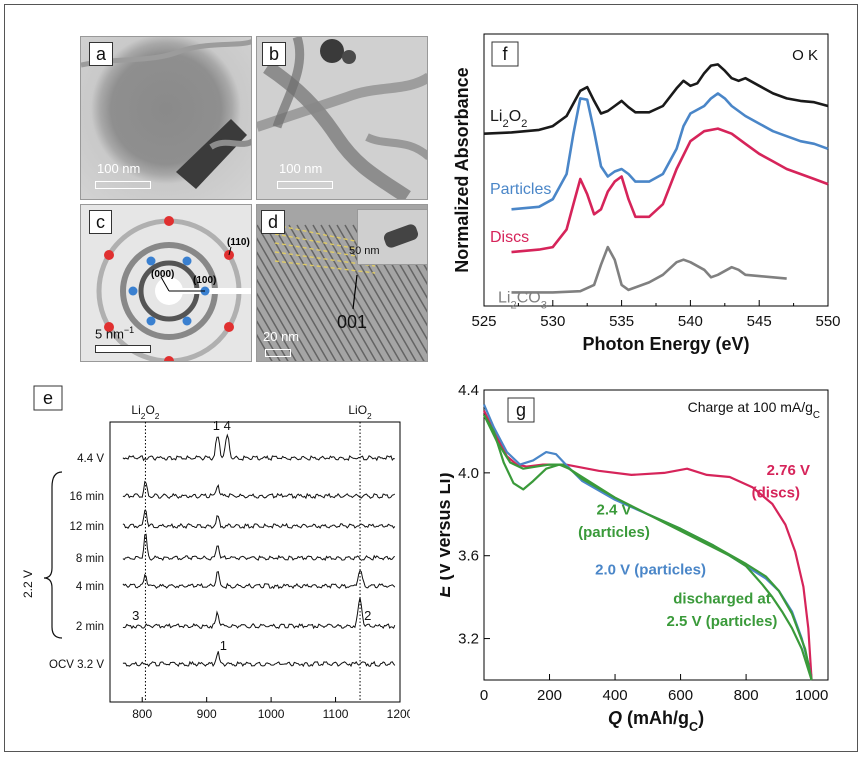  Describe the element at coordinates (508, 119) in the screenshot. I see `series-label: Li2O2` at that location.